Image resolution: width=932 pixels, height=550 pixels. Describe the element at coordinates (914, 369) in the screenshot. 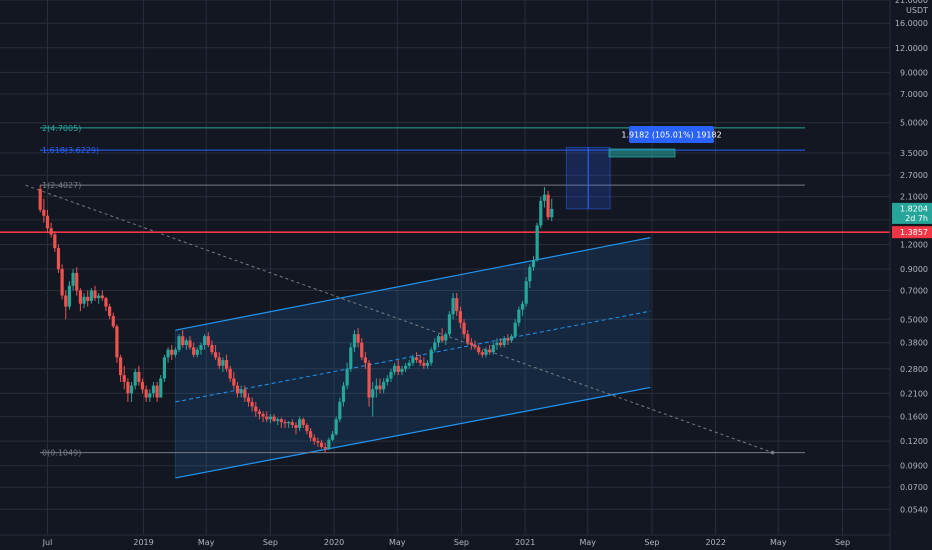

I see `price-tick-label: 0.2800` at that location.